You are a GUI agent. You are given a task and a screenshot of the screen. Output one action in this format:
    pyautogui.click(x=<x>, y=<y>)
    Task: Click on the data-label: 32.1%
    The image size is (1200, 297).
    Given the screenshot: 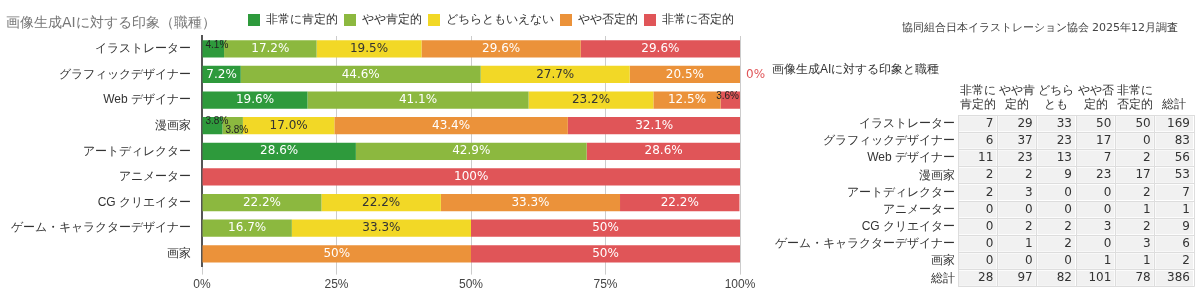 What is the action you would take?
    pyautogui.click(x=654, y=124)
    